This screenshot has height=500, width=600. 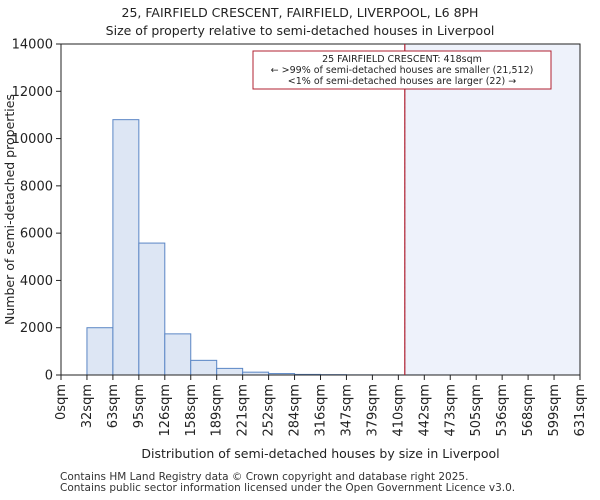 I want to click on x-tick-label: 316sqm, so click(x=321, y=410).